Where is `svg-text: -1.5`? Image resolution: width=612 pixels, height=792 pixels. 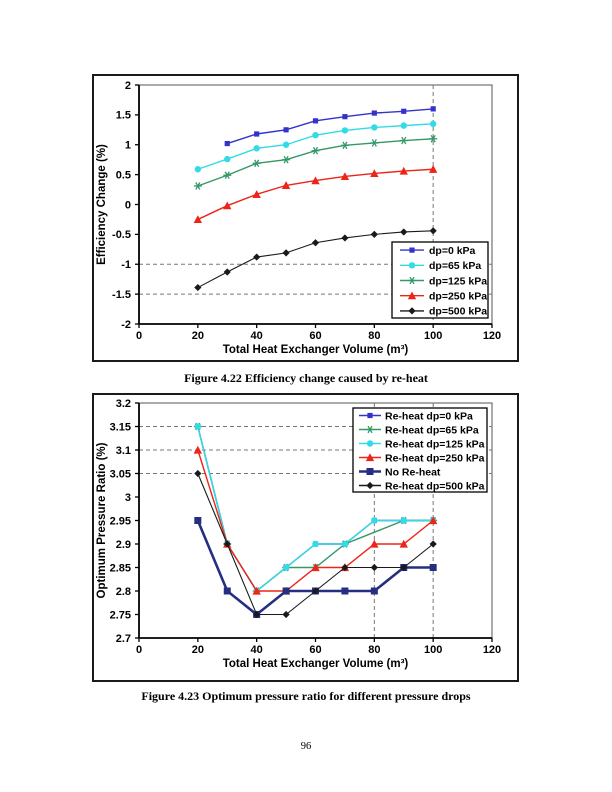
svg-text: -1.5 is located at coordinates (121, 295).